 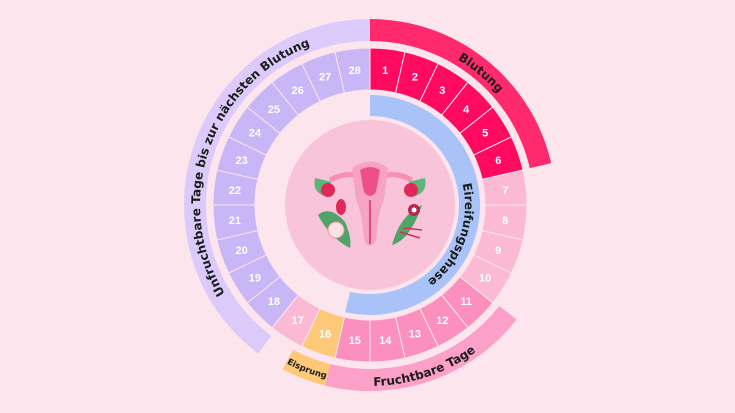 I want to click on follicular-arc, so click(x=412, y=205).